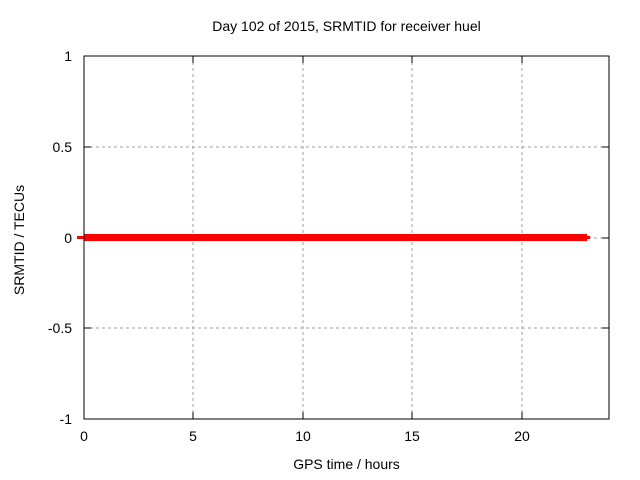  I want to click on x-tick-label: 5, so click(193, 436).